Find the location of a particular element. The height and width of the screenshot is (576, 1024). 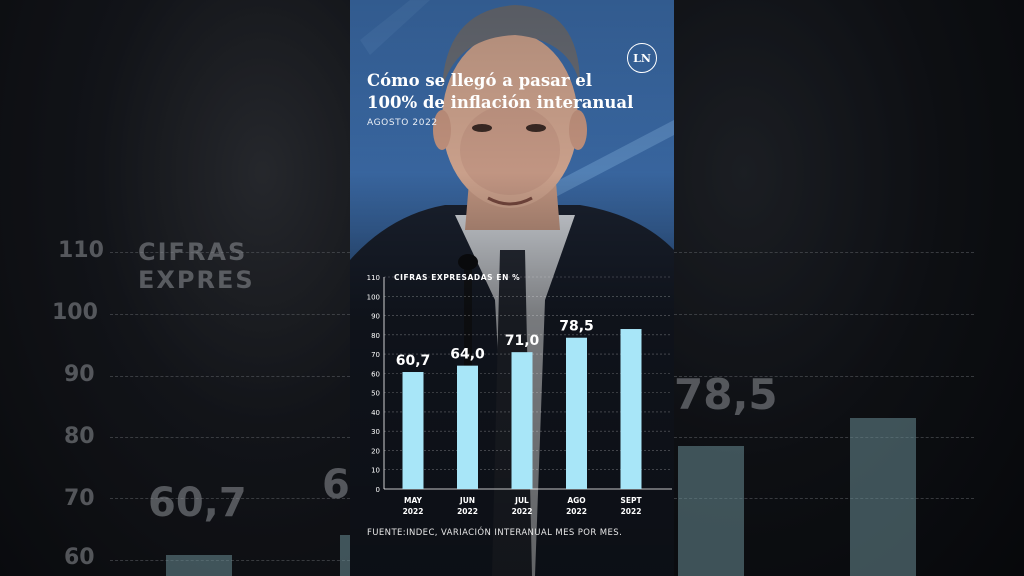

y-tick-label: 100 is located at coordinates (373, 297).